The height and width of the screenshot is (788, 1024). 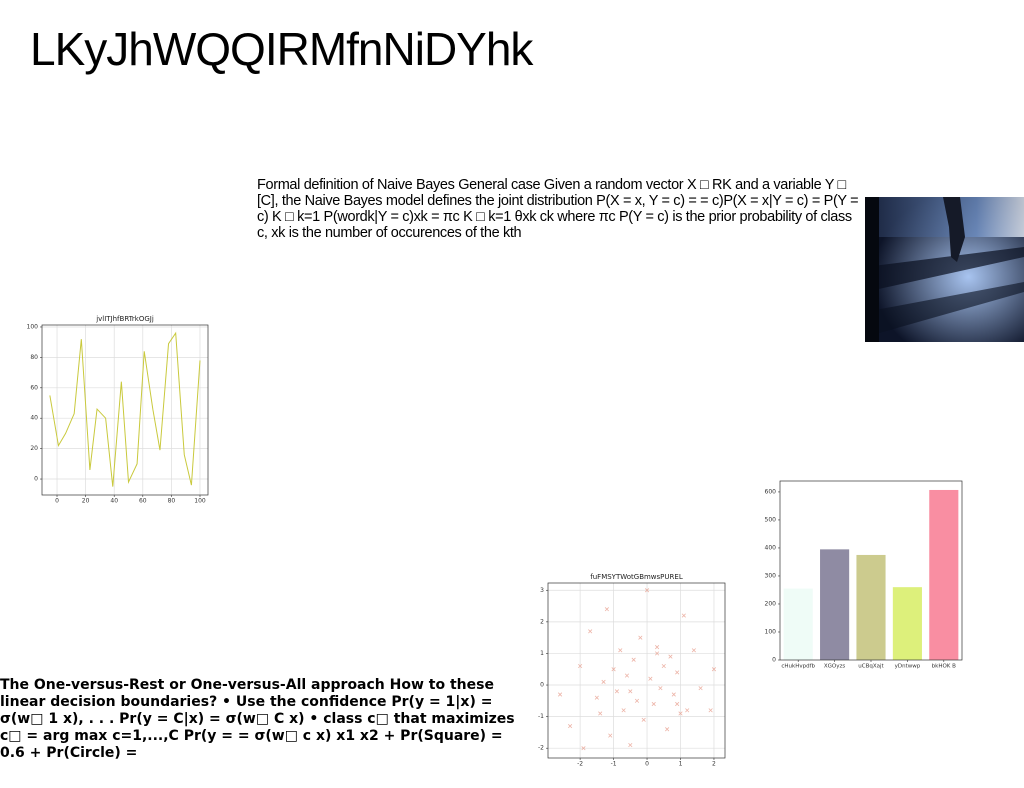 I want to click on y-tick-label: 60, so click(x=34, y=387).